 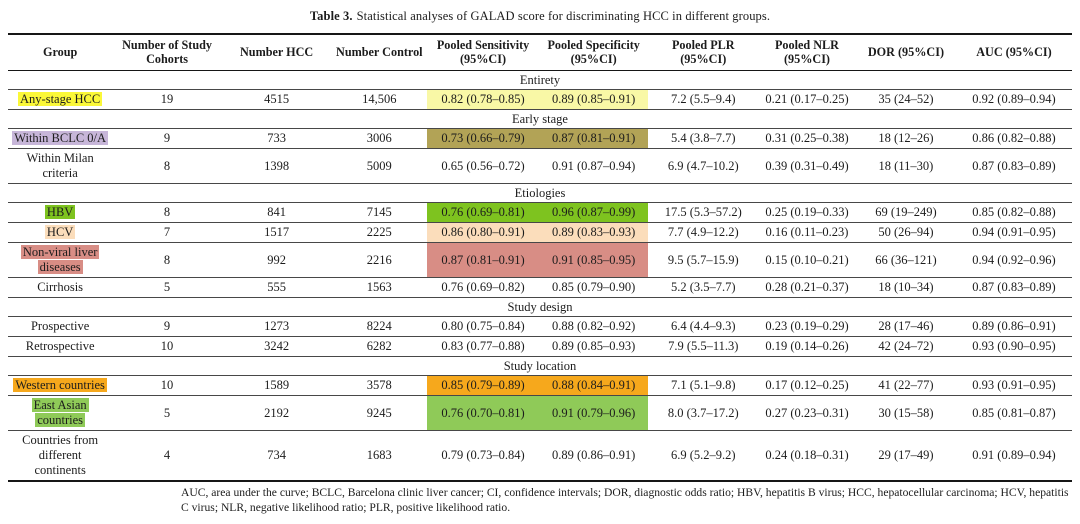 What do you see at coordinates (807, 166) in the screenshot?
I see `data-cell: 0.39 (0.31–0.49)` at bounding box center [807, 166].